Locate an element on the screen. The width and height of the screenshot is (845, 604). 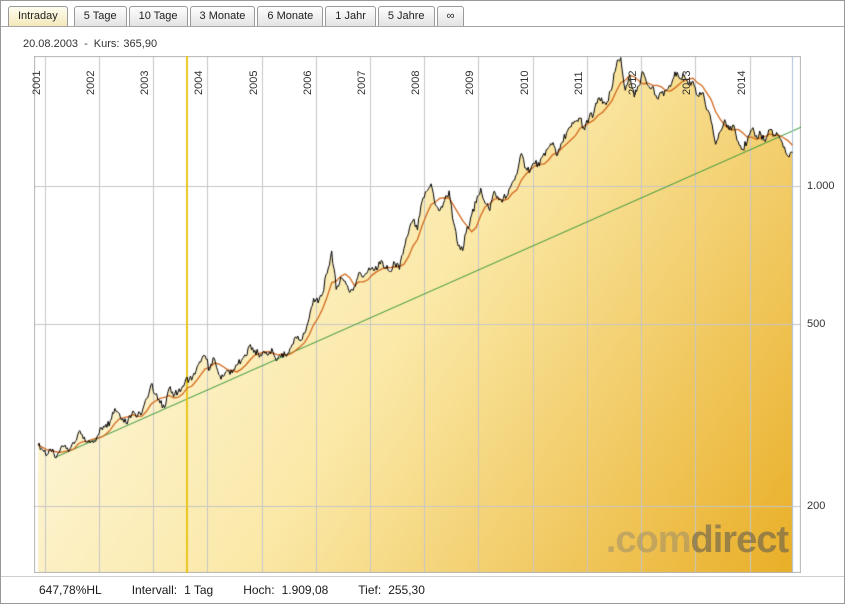
y-axis-tick: 500 is located at coordinates (816, 324).